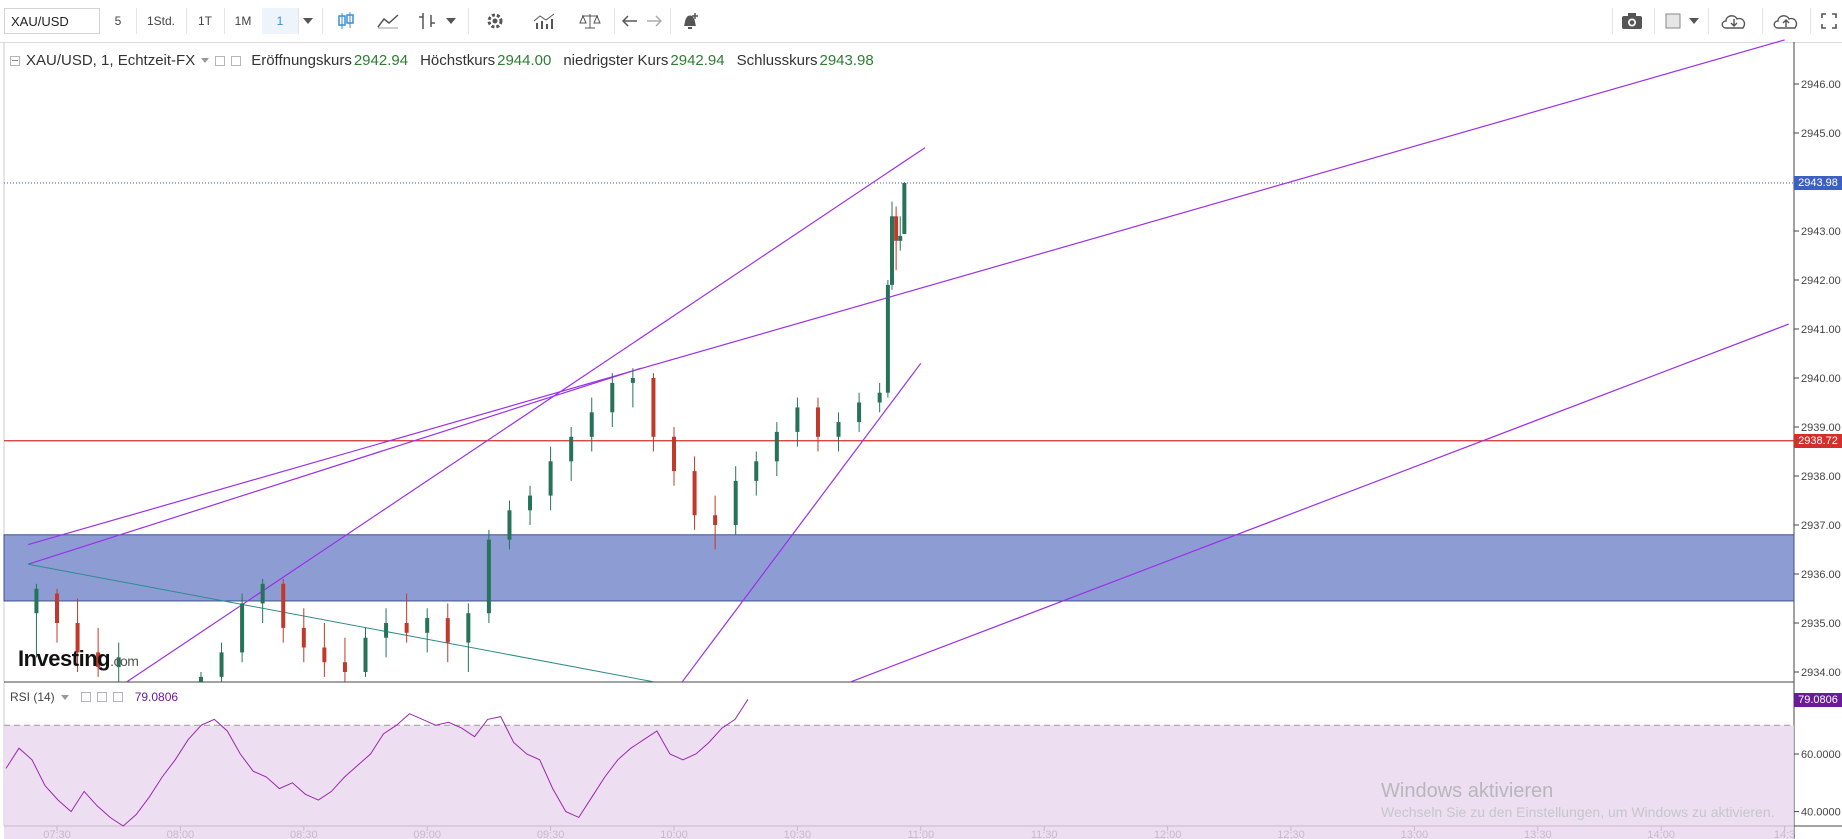 The image size is (1842, 839). I want to click on fullscreen-icon, so click(1829, 21).